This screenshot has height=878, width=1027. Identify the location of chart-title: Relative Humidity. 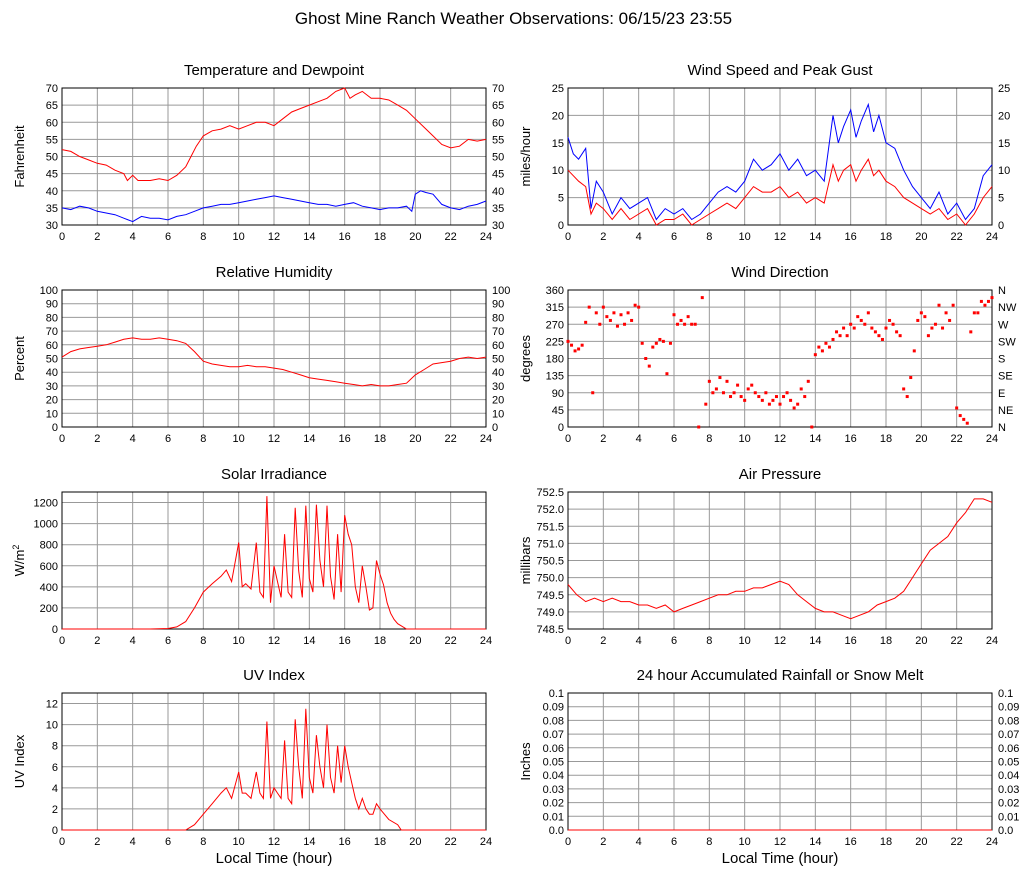
(274, 272).